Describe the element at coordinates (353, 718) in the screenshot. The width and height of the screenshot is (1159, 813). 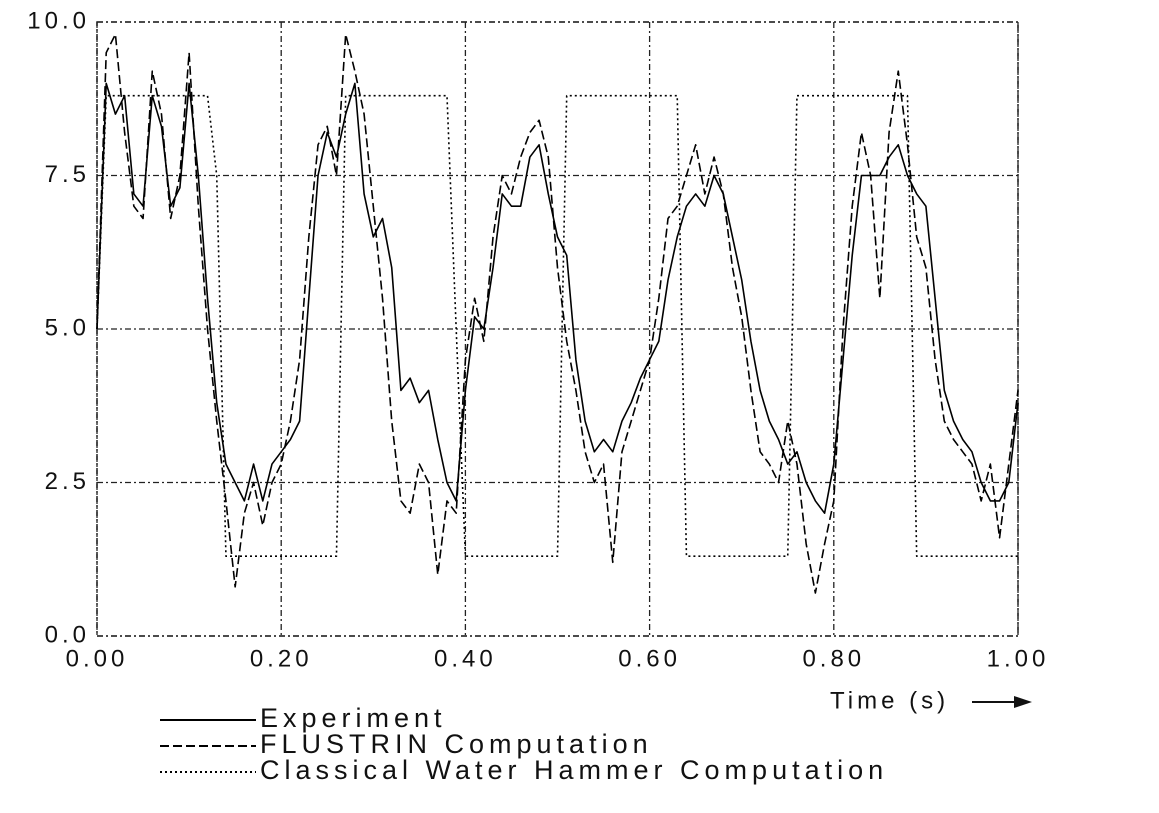
I see `legend-label: Experiment` at that location.